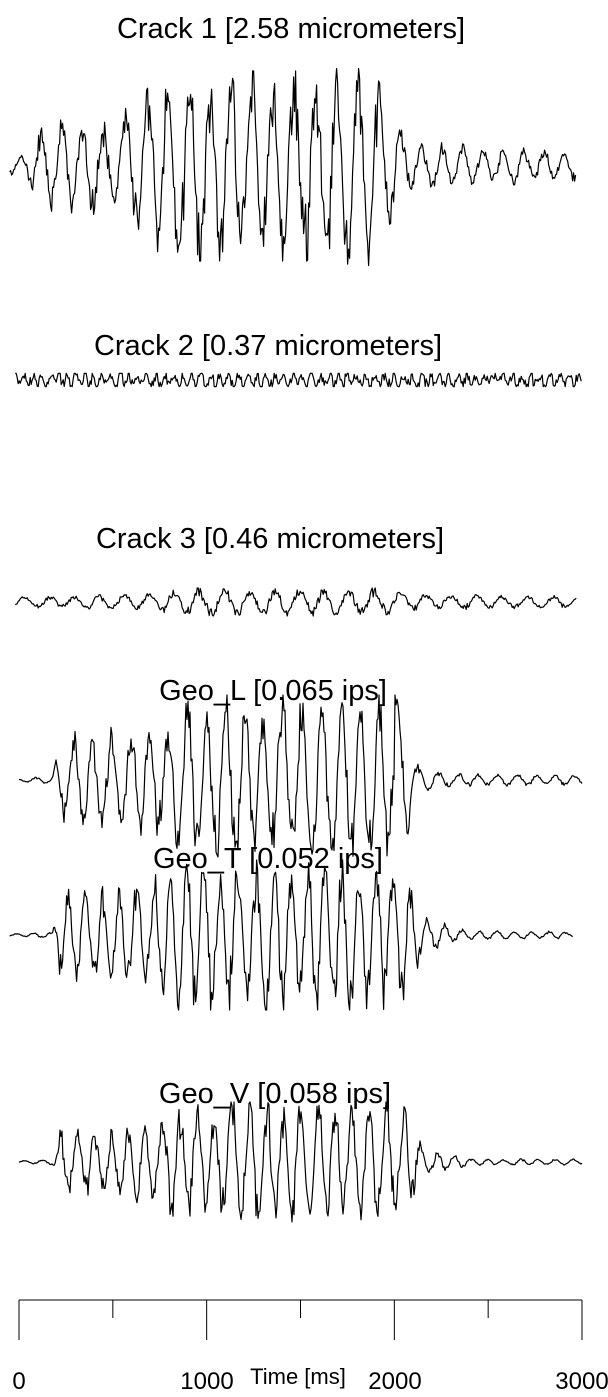 This screenshot has height=1397, width=608. I want to click on x-axis-label: Time [ms], so click(298, 1376).